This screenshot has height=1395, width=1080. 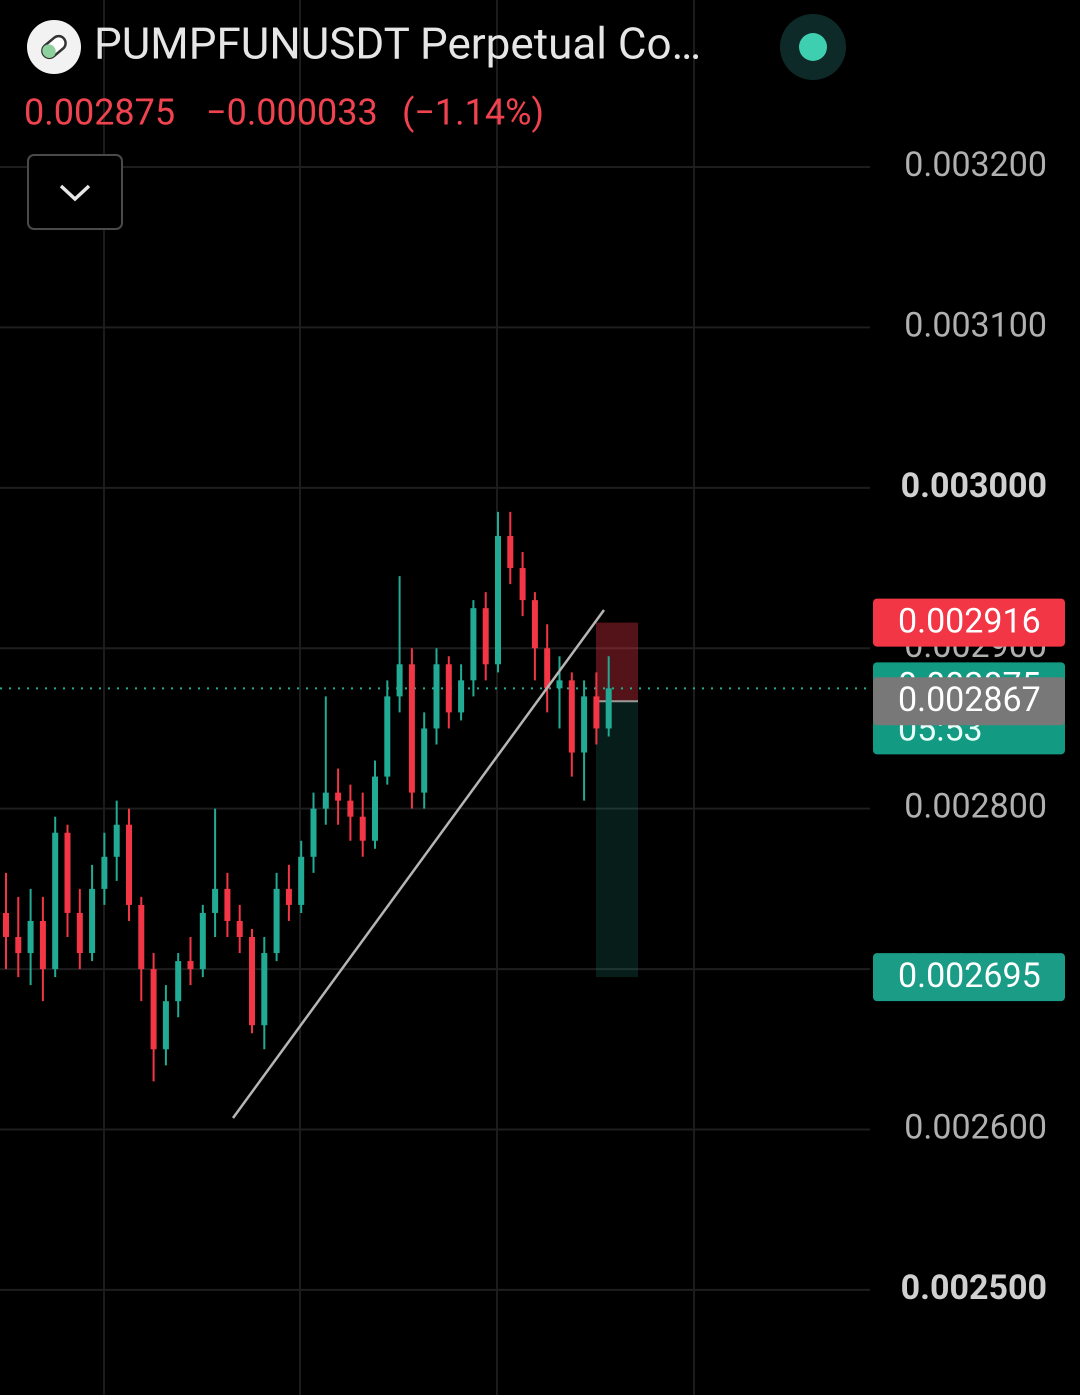 What do you see at coordinates (975, 807) in the screenshot?
I see `y-tick-label: 0.002800` at bounding box center [975, 807].